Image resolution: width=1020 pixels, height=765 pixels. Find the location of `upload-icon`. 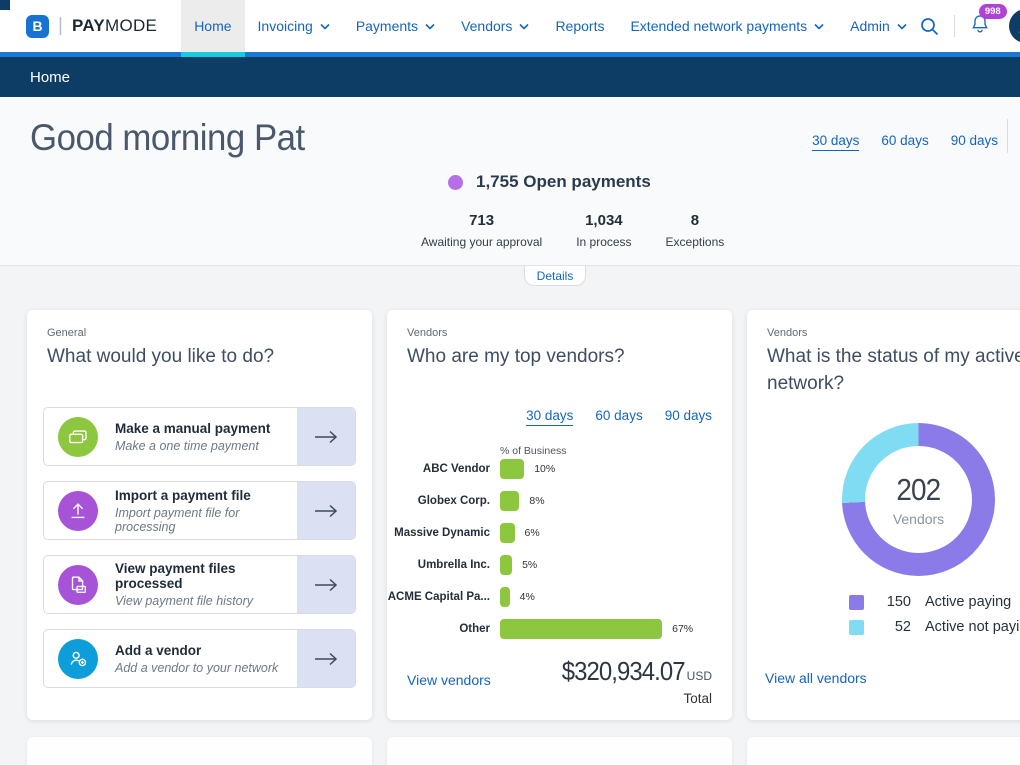

upload-icon is located at coordinates (78, 510).